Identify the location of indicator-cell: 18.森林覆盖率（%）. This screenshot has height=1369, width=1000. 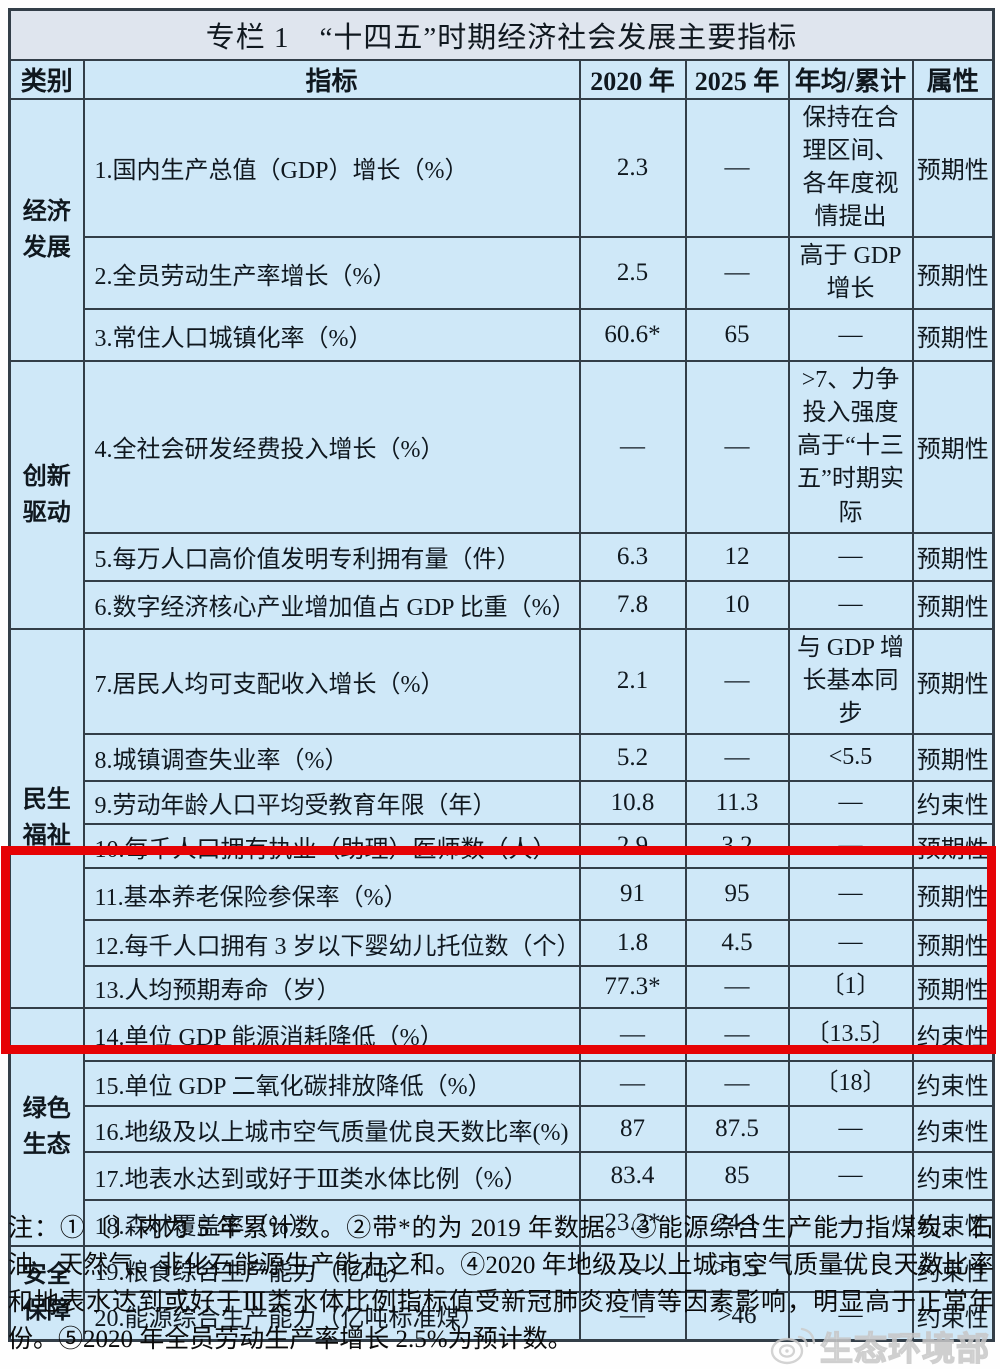
(331, 1223).